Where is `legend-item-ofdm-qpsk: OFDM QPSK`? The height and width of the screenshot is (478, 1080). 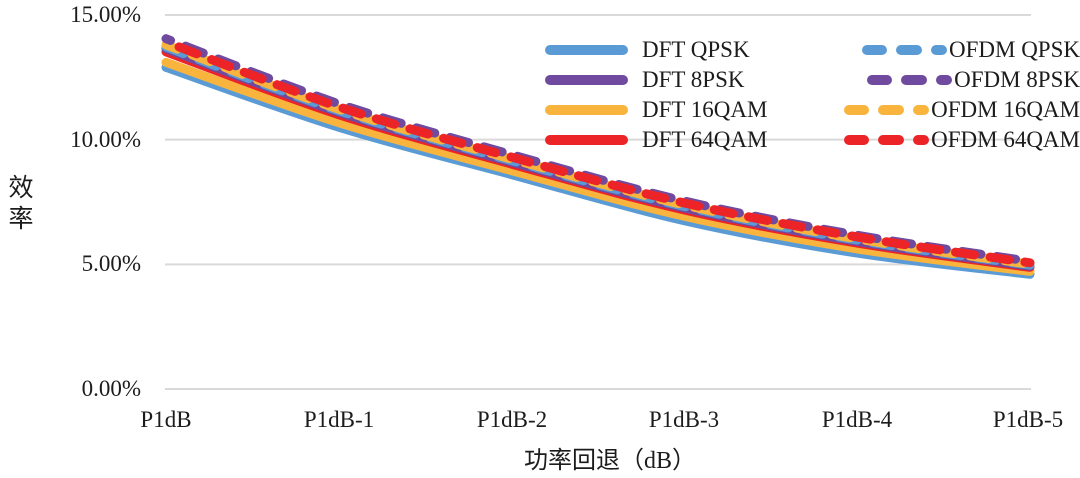
legend-item-ofdm-qpsk: OFDM QPSK is located at coordinates (970, 50).